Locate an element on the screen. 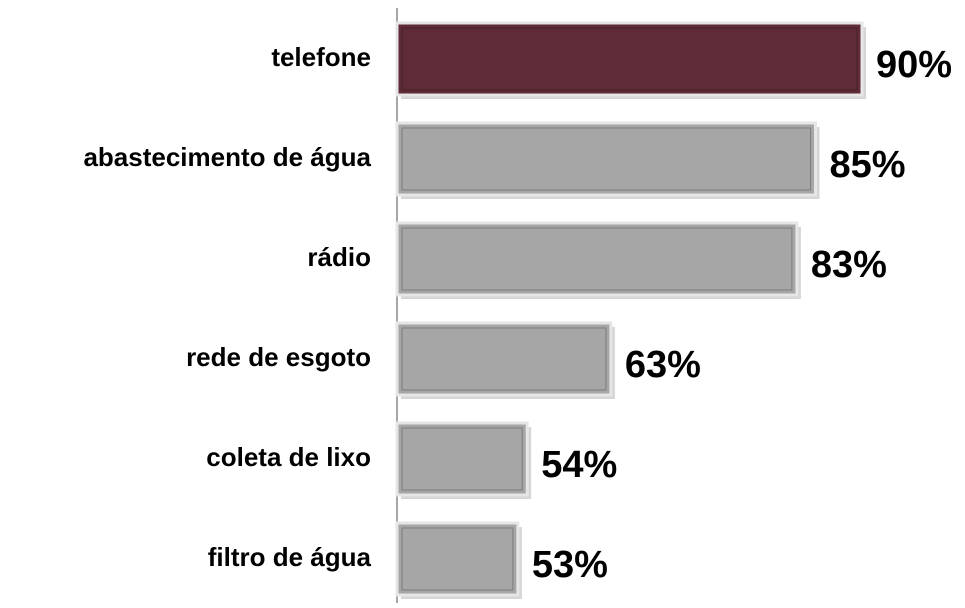 This screenshot has width=965, height=608. value-label: 63% is located at coordinates (663, 365).